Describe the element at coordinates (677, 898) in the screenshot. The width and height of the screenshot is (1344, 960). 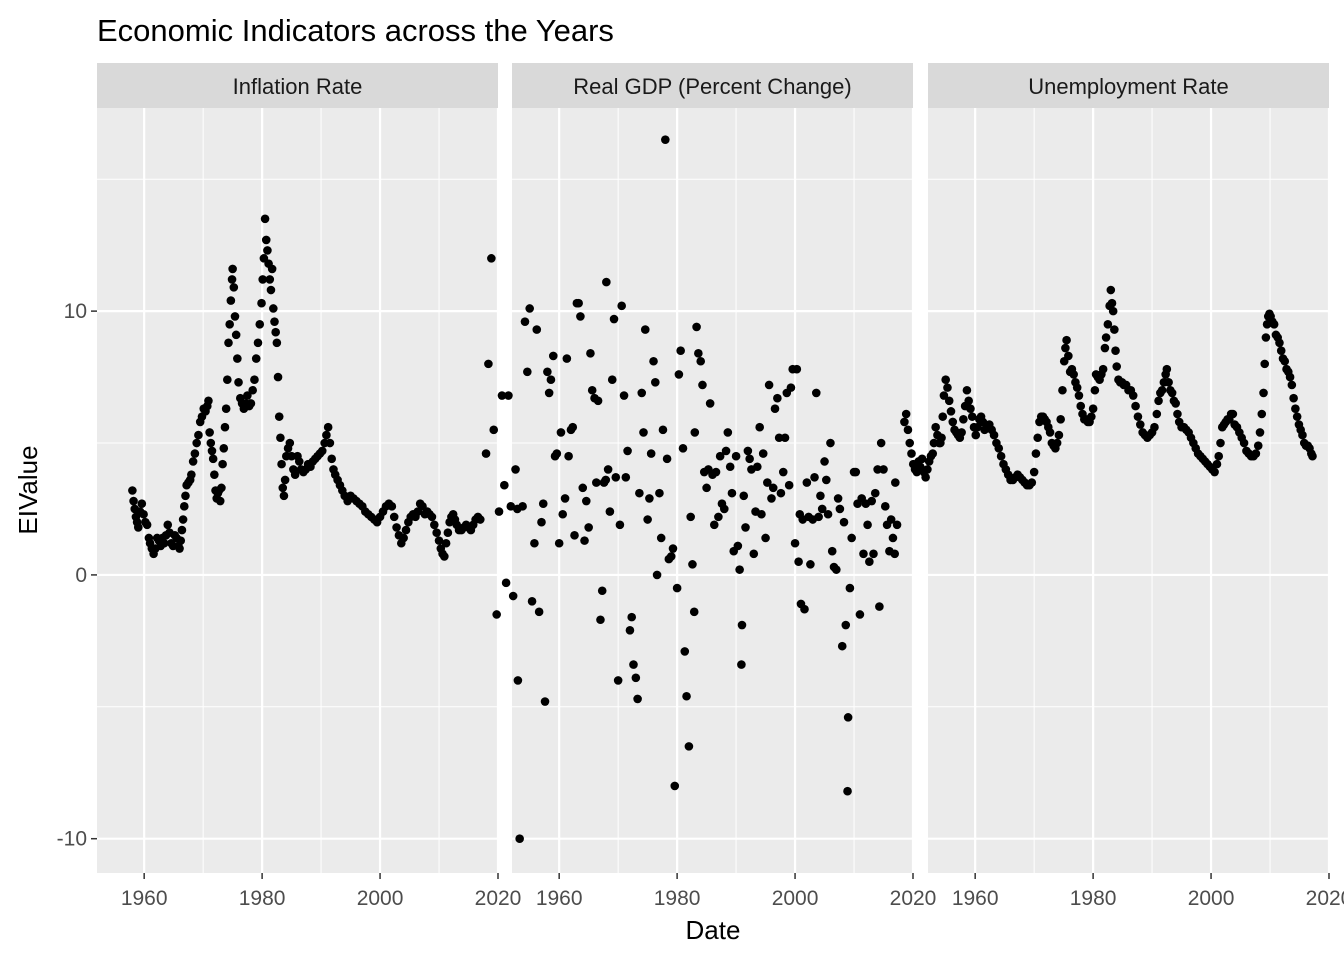
I see `x-tick-label: 1980` at that location.